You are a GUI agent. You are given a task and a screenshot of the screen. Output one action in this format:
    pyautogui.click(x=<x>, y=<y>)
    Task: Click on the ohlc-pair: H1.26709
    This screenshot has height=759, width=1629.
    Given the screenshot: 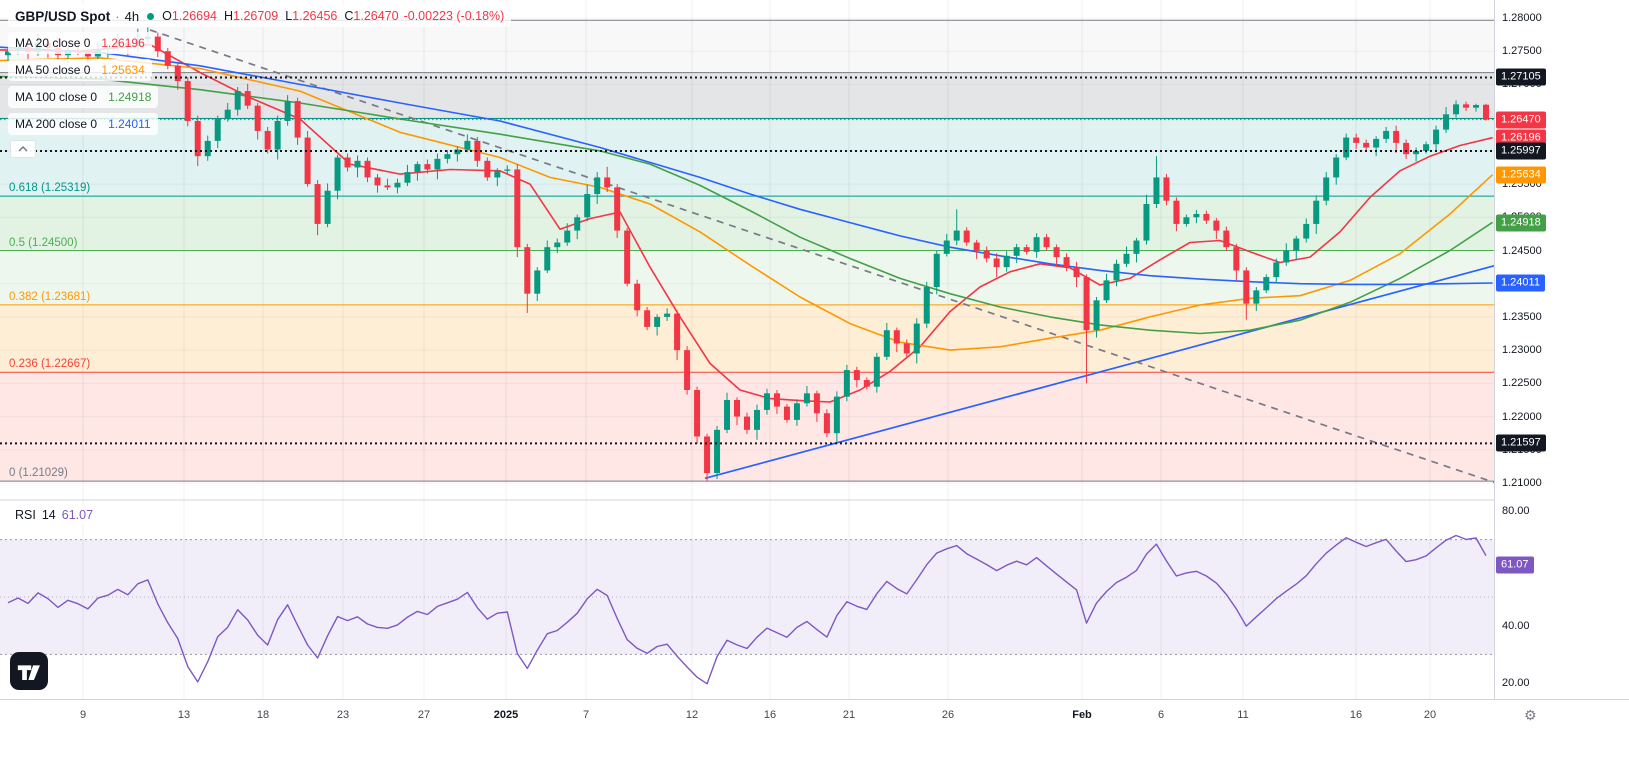 What is the action you would take?
    pyautogui.click(x=251, y=16)
    